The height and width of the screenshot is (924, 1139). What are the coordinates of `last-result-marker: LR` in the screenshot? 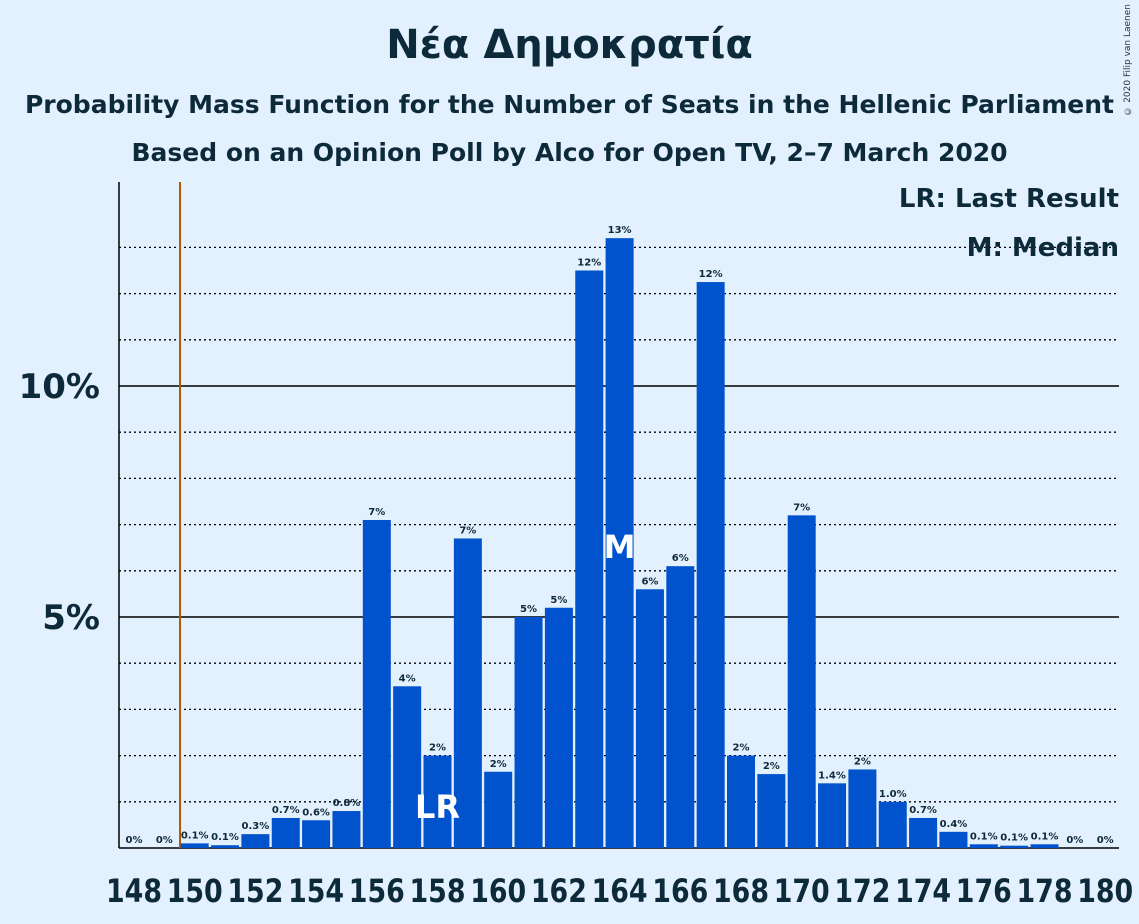 It's located at (437, 807).